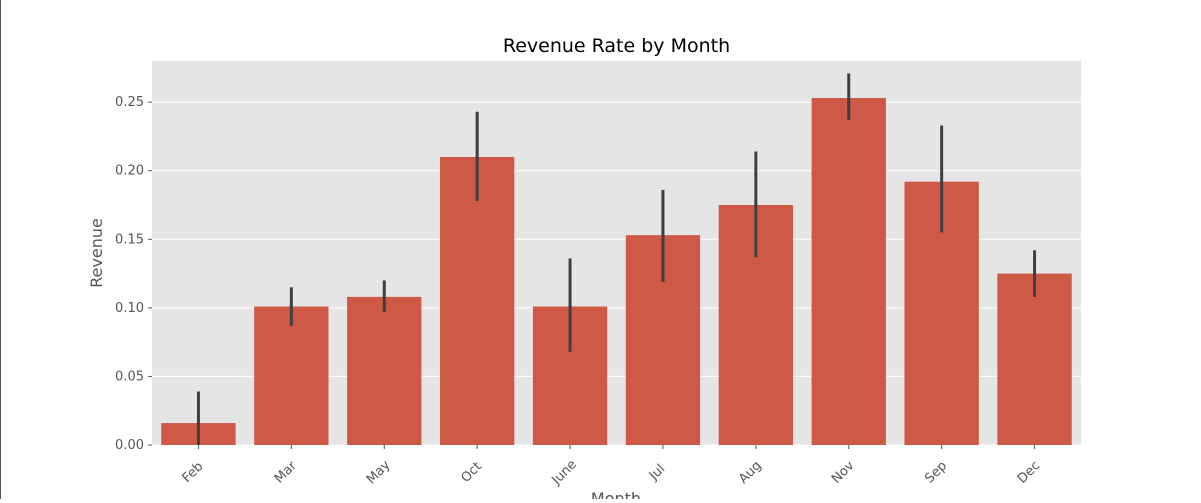 Image resolution: width=1201 pixels, height=503 pixels. What do you see at coordinates (0, 249) in the screenshot?
I see `window-left-edge` at bounding box center [0, 249].